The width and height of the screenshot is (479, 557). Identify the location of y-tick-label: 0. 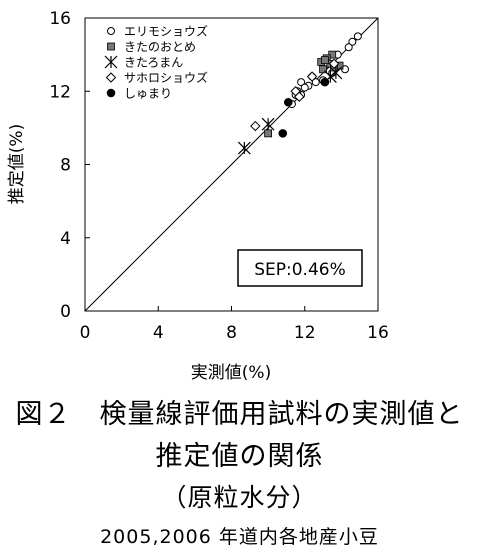
(65, 312).